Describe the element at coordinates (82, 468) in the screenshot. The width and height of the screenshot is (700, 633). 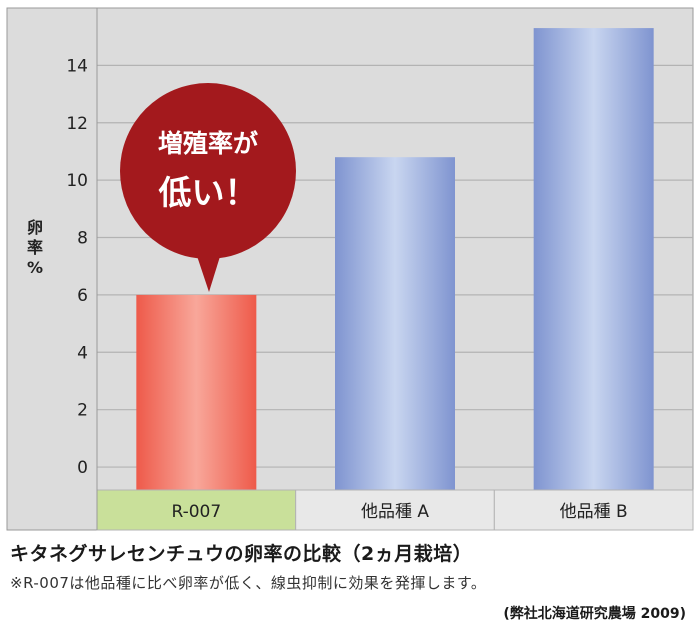
I see `y-tick-label: 0` at that location.